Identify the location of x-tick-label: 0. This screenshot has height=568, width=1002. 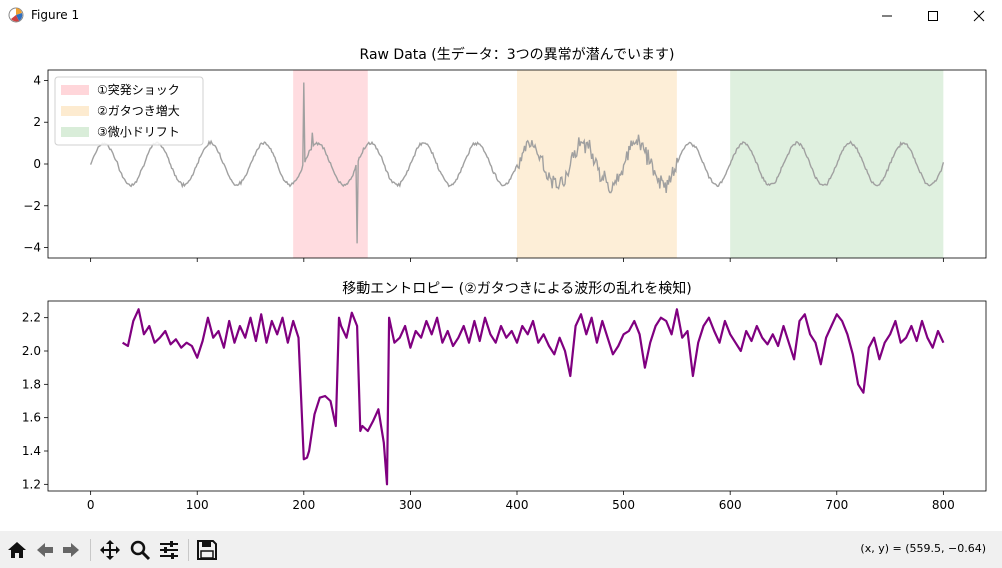
(91, 505).